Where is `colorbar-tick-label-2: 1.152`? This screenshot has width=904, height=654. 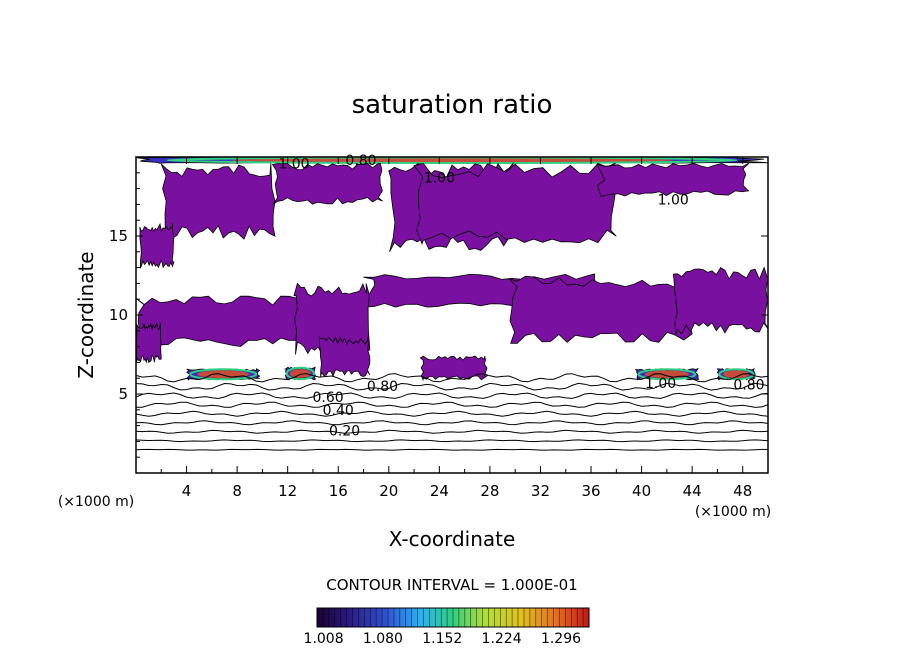
colorbar-tick-label-2: 1.152 is located at coordinates (442, 639).